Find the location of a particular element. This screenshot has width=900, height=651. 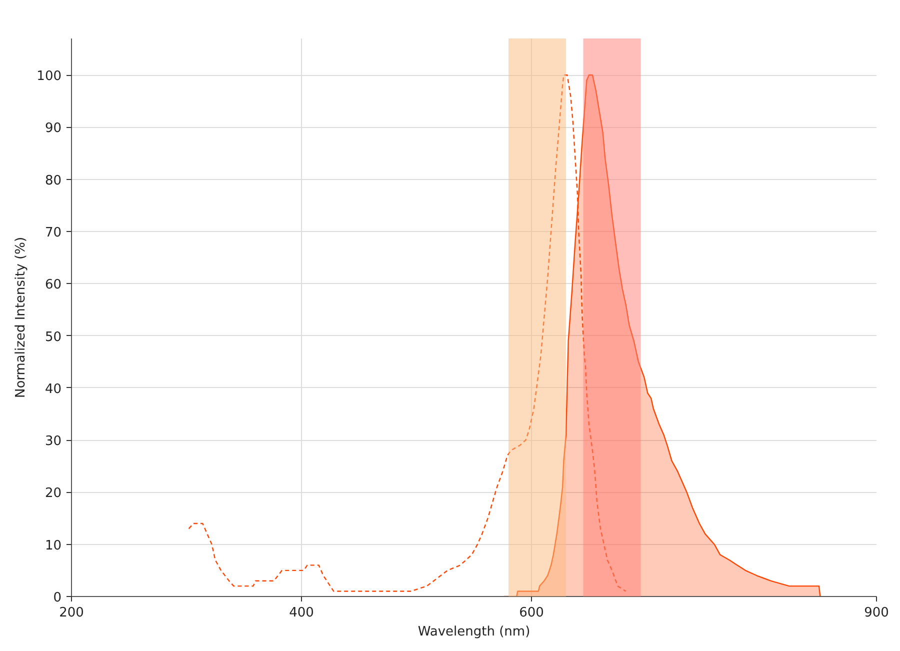

x-tick-label: 200 is located at coordinates (71, 613).